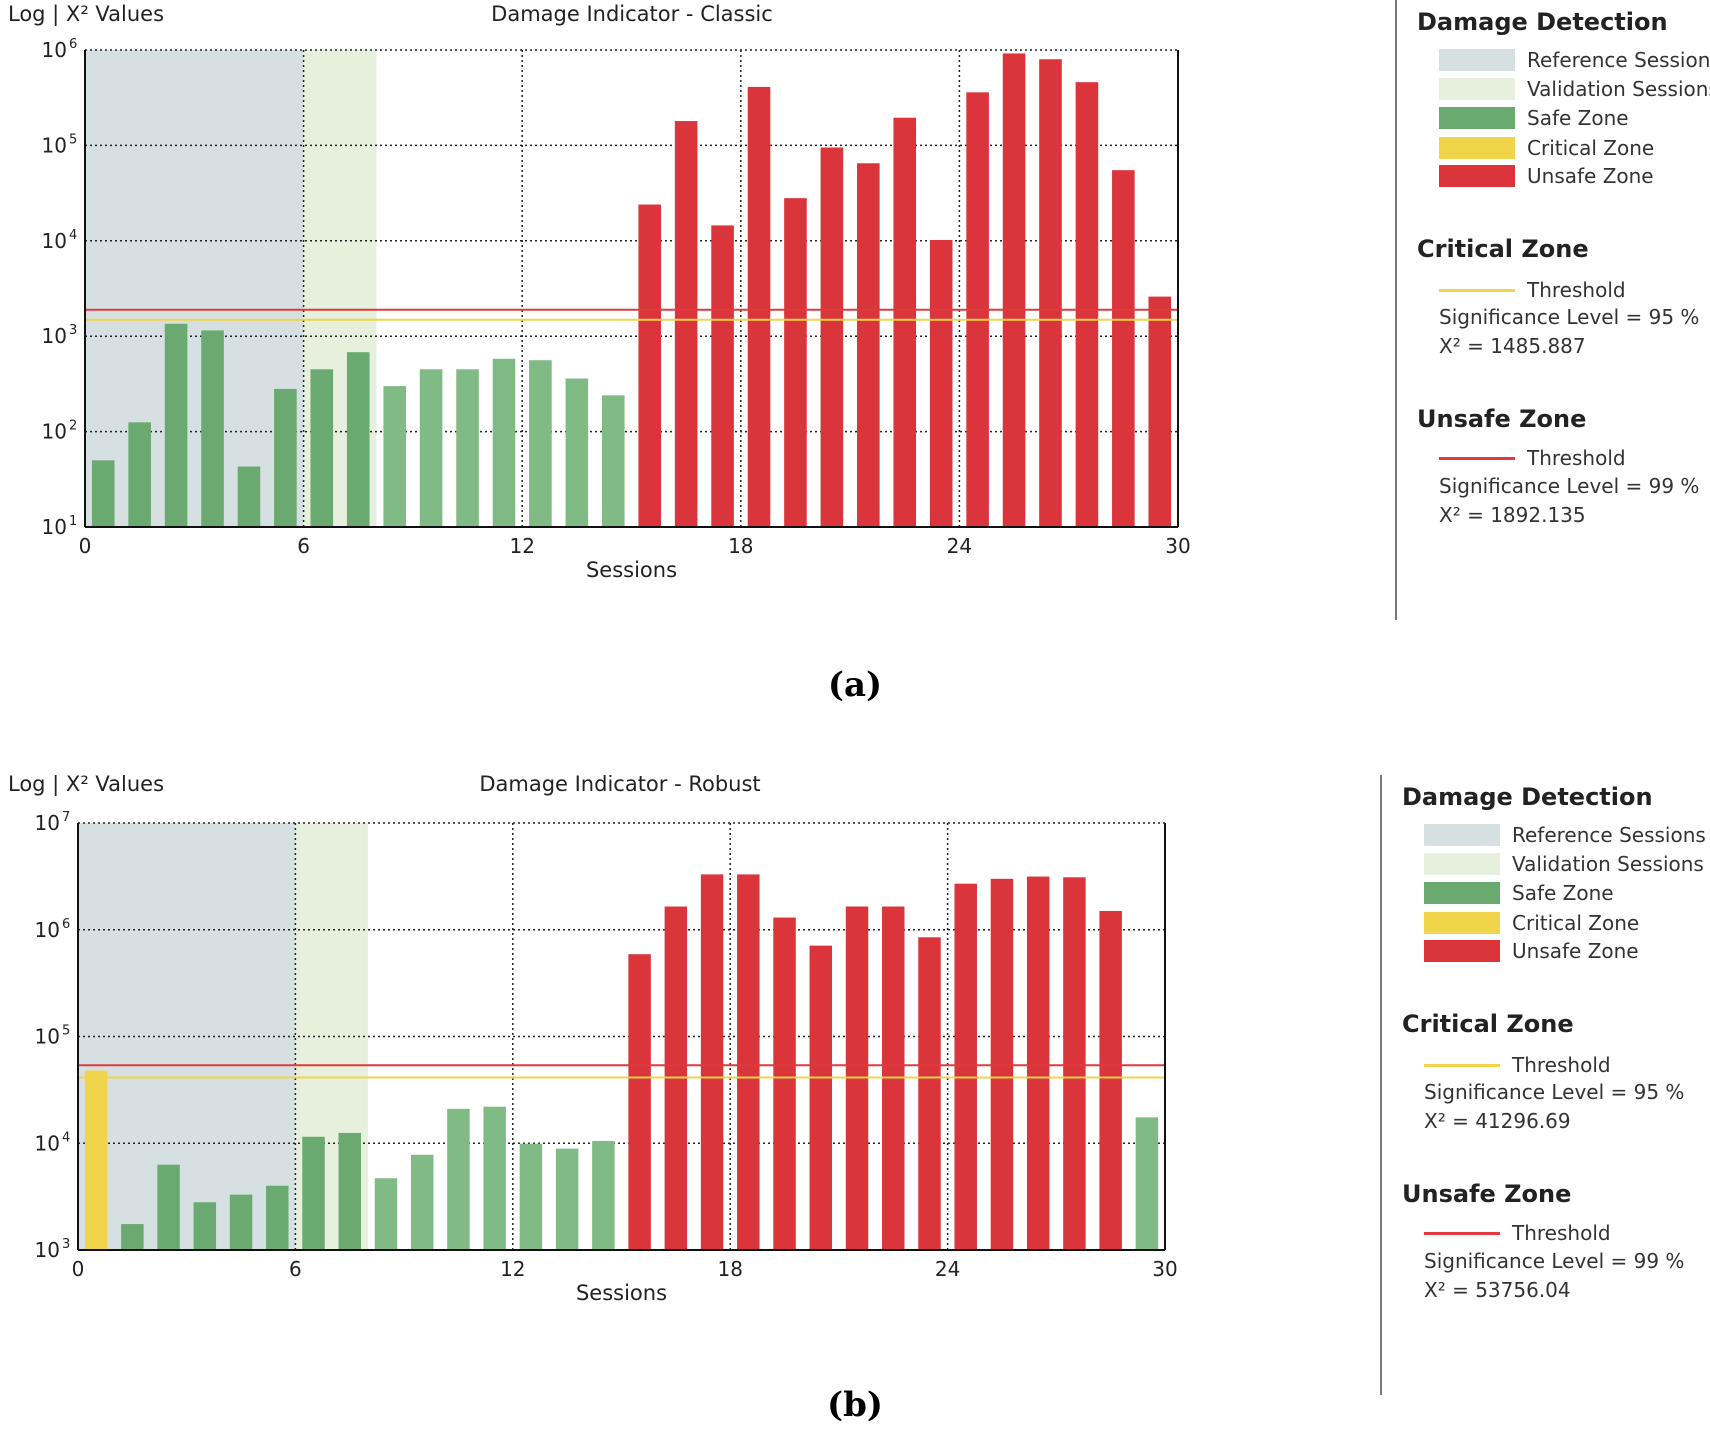 The image size is (1710, 1431). What do you see at coordinates (66, 817) in the screenshot?
I see `y-tick-exponent: 7` at bounding box center [66, 817].